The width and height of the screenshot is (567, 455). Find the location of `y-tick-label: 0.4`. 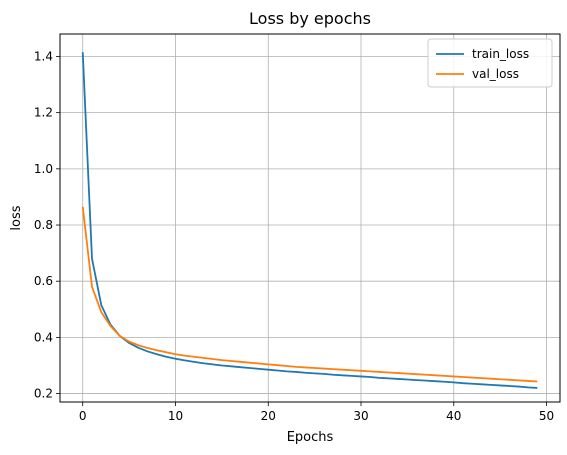

y-tick-label: 0.4 is located at coordinates (43, 337).